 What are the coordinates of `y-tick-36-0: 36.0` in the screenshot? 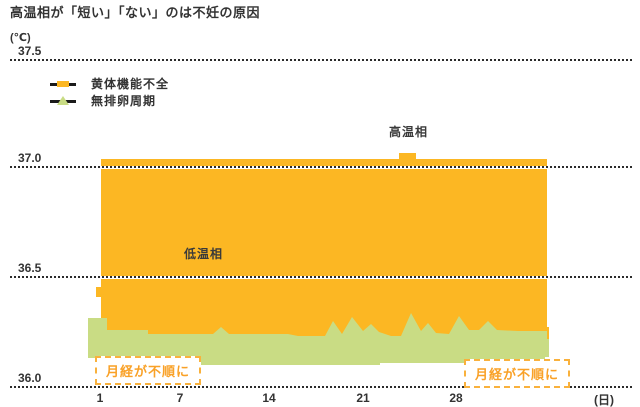 It's located at (30, 378).